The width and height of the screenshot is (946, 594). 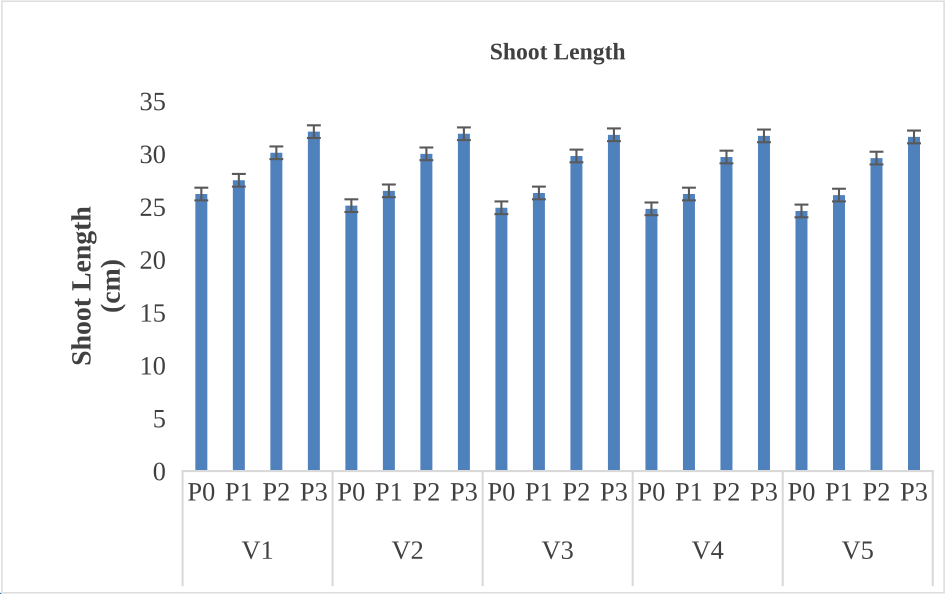 What do you see at coordinates (159, 419) in the screenshot?
I see `y-tick-label: 5` at bounding box center [159, 419].